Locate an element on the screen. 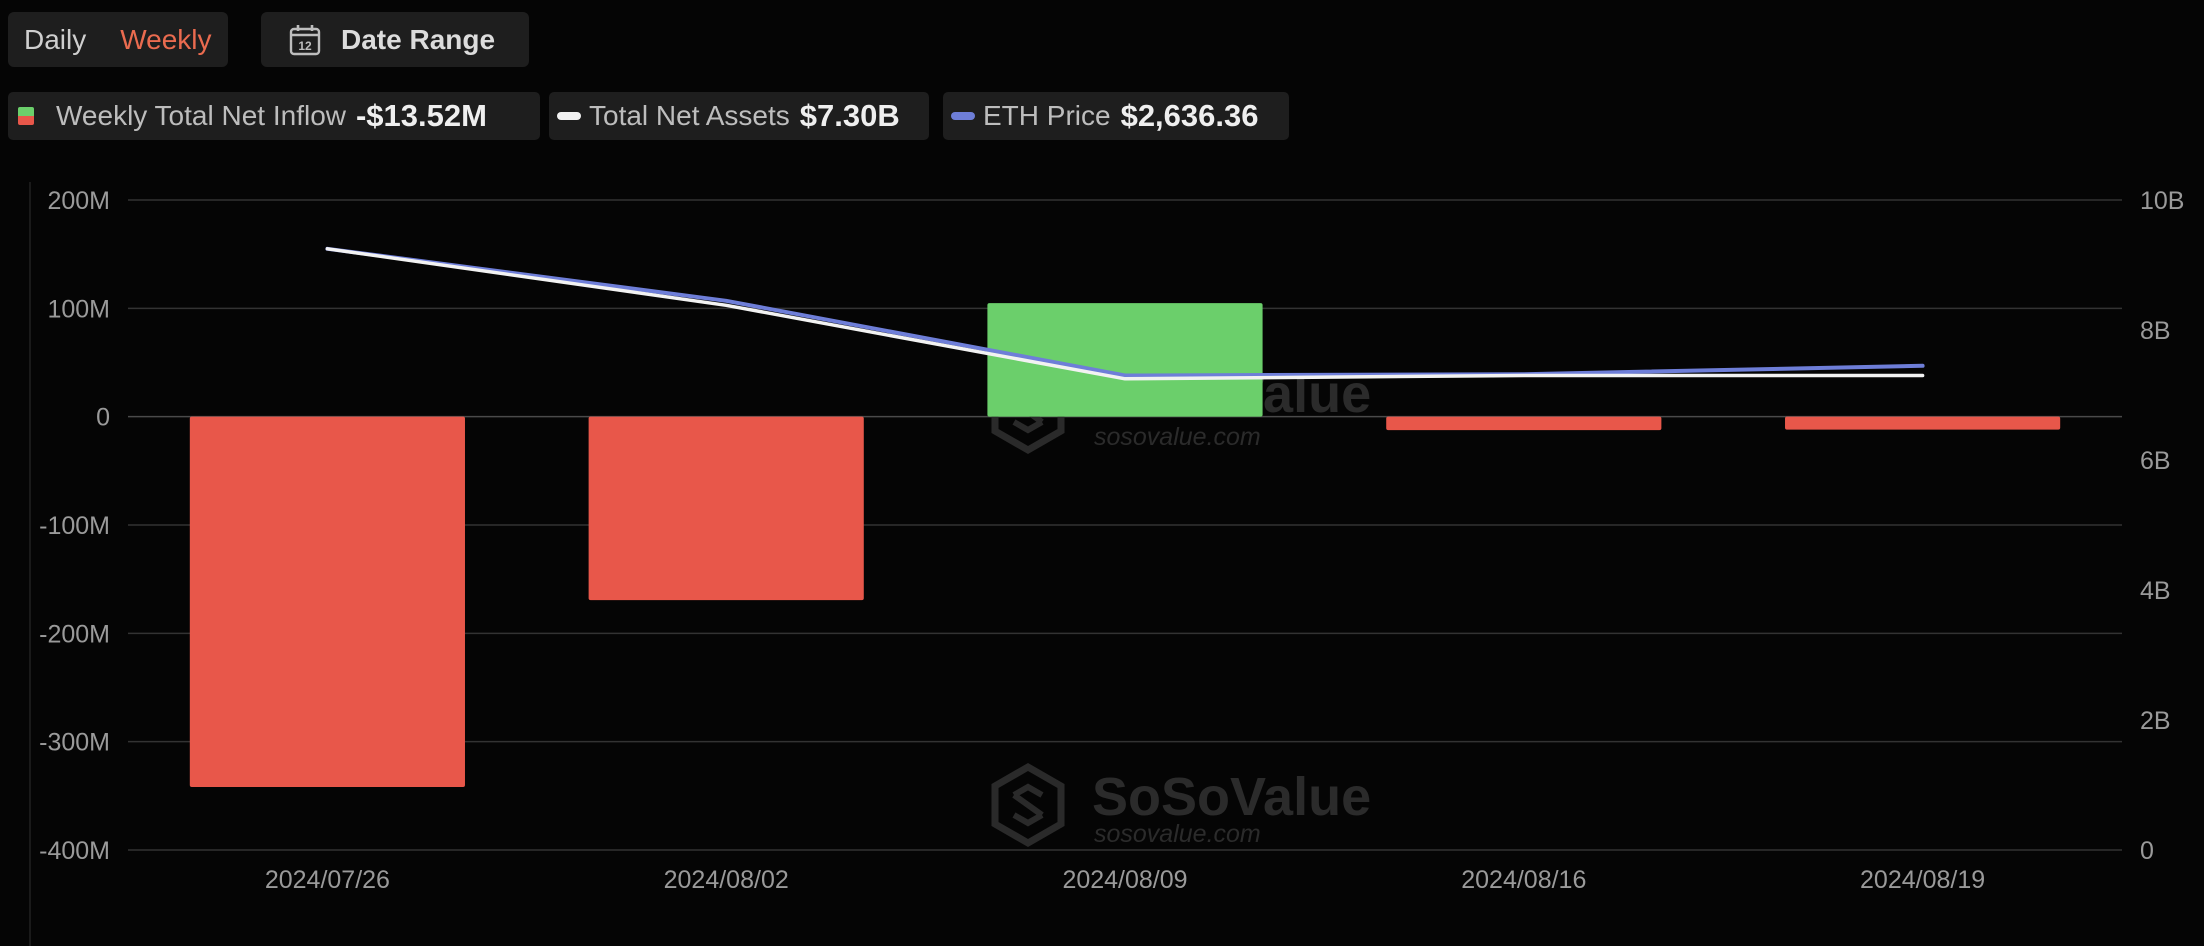 The width and height of the screenshot is (2204, 946). legend-eth-price-label: ETH Price is located at coordinates (1047, 115).